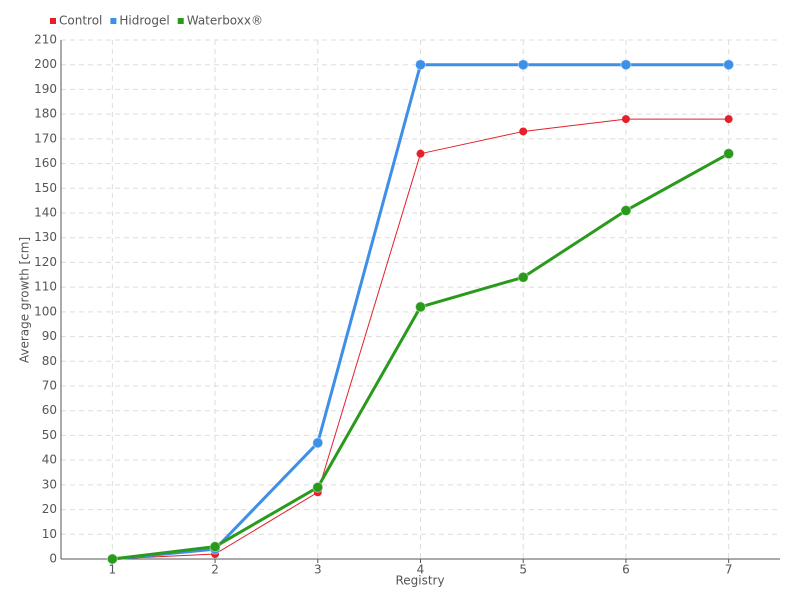 This screenshot has width=800, height=600. What do you see at coordinates (45, 138) in the screenshot?
I see `y-tick-label: 170` at bounding box center [45, 138].